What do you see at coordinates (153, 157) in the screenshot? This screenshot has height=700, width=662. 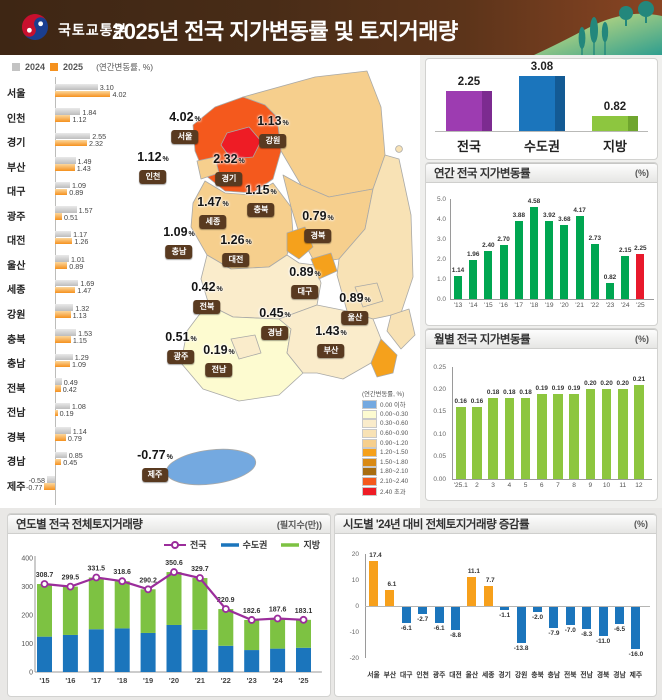 I see `map-value-label: 1.12%` at bounding box center [153, 157].